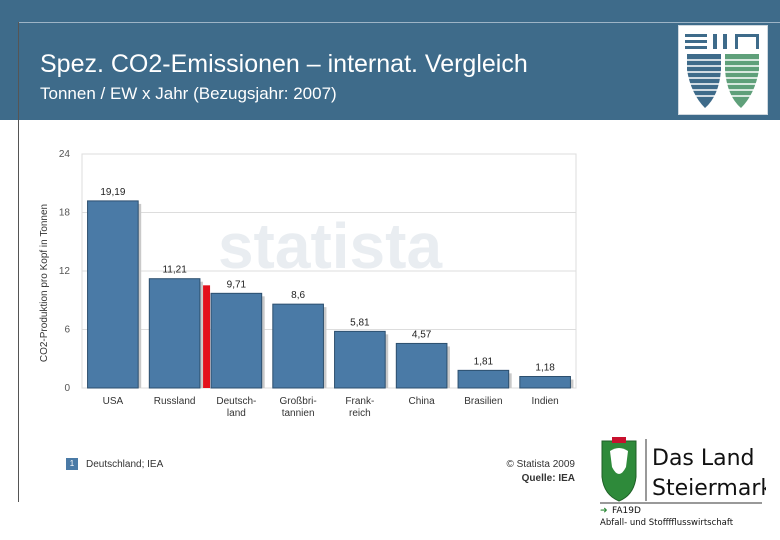 The height and width of the screenshot is (540, 780). I want to click on y-tick-label: 12, so click(65, 271).